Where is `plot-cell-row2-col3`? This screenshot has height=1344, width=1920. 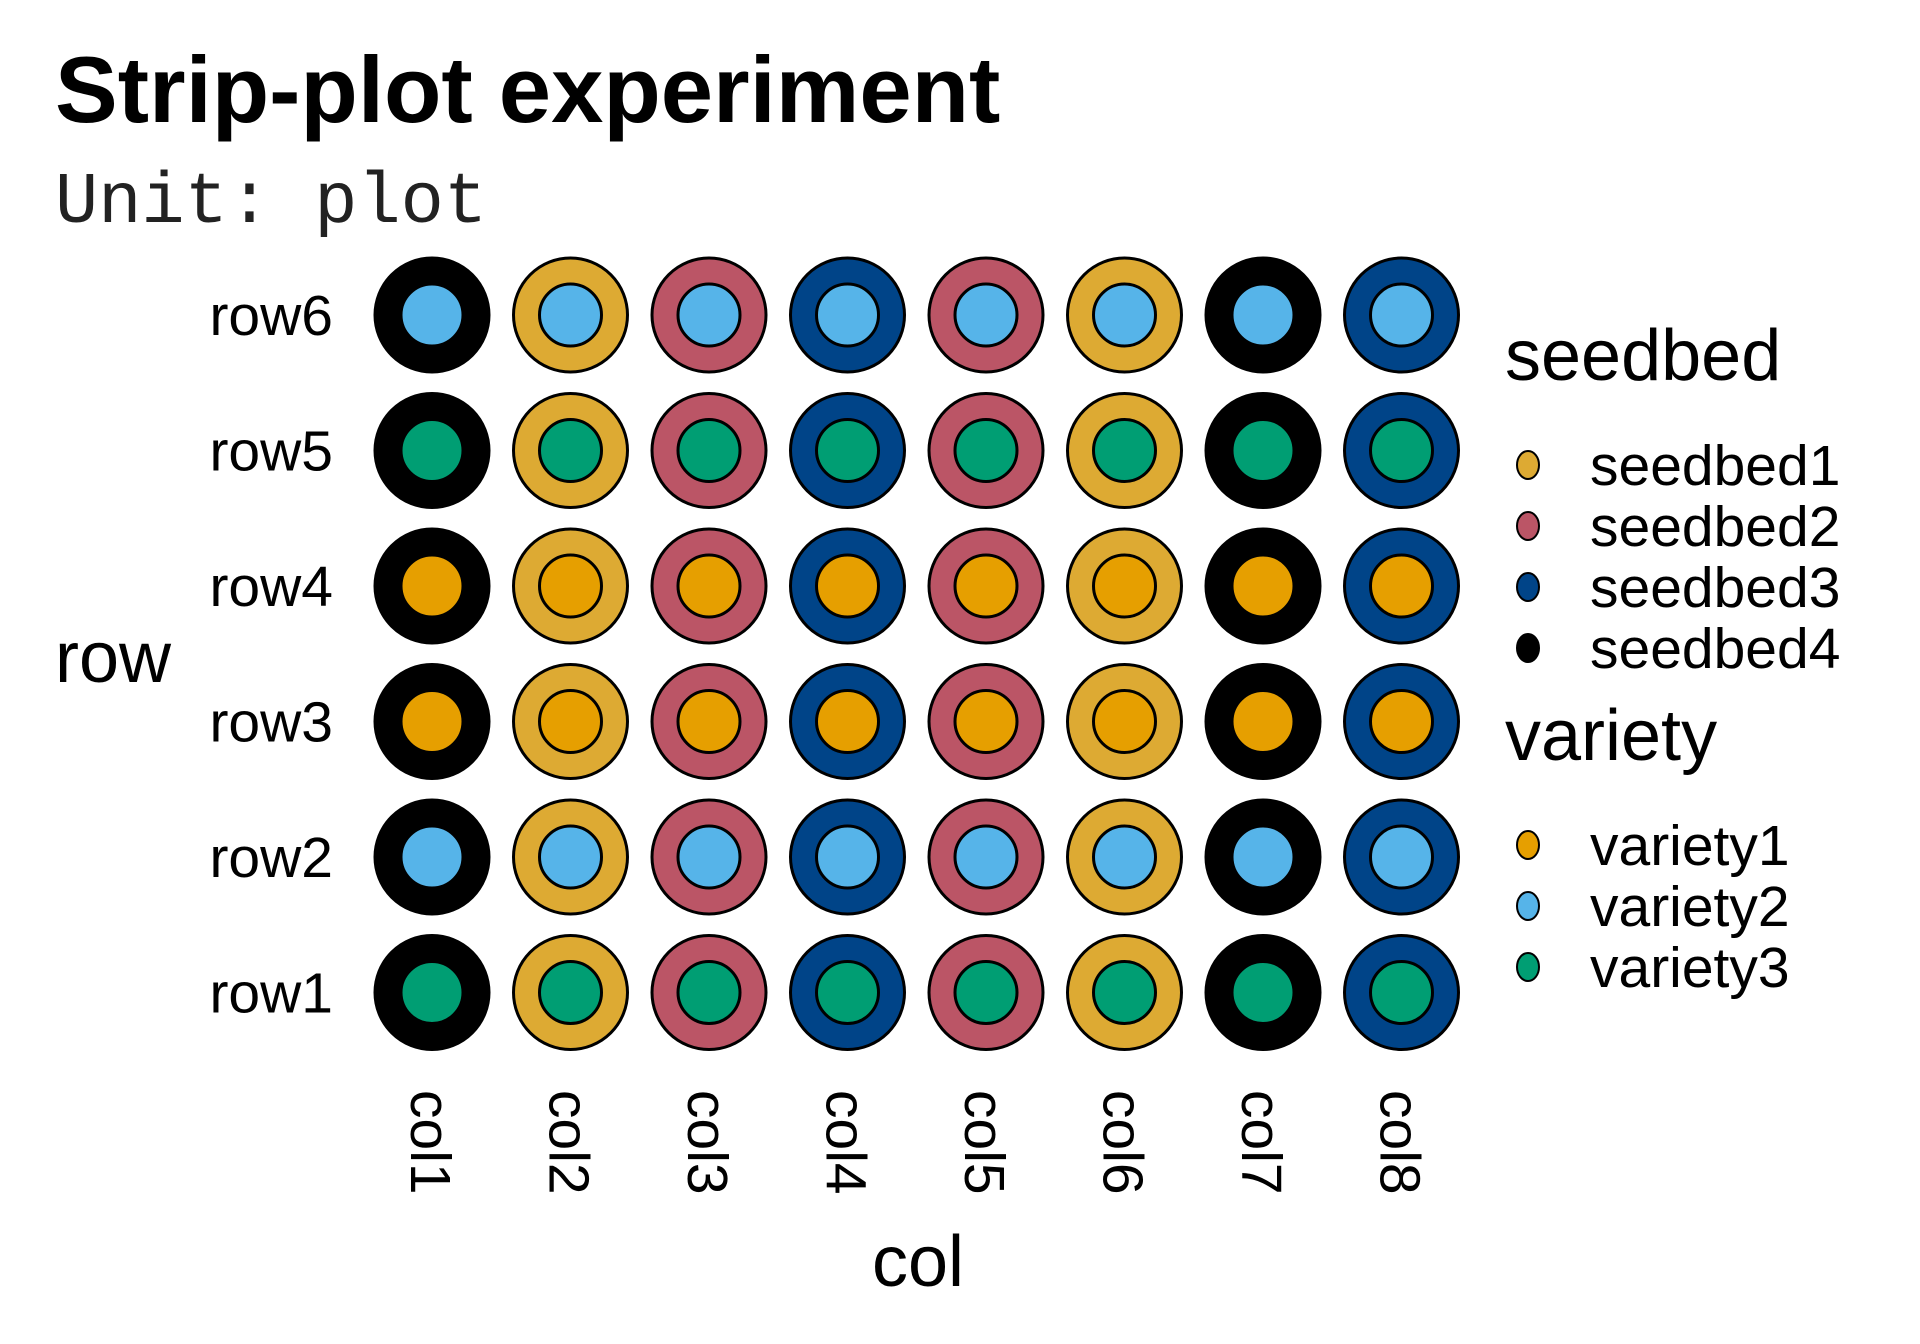
plot-cell-row2-col3 is located at coordinates (709, 857).